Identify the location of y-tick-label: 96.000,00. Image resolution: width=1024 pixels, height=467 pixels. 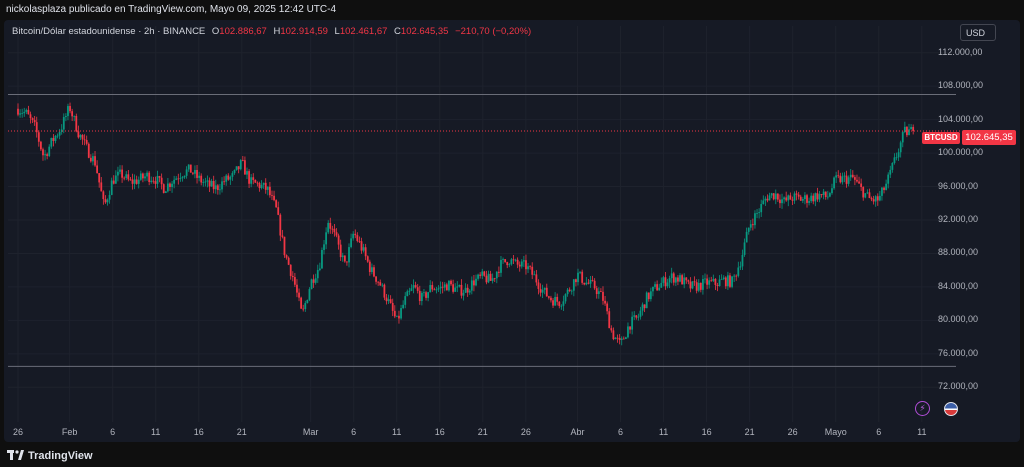
(958, 185).